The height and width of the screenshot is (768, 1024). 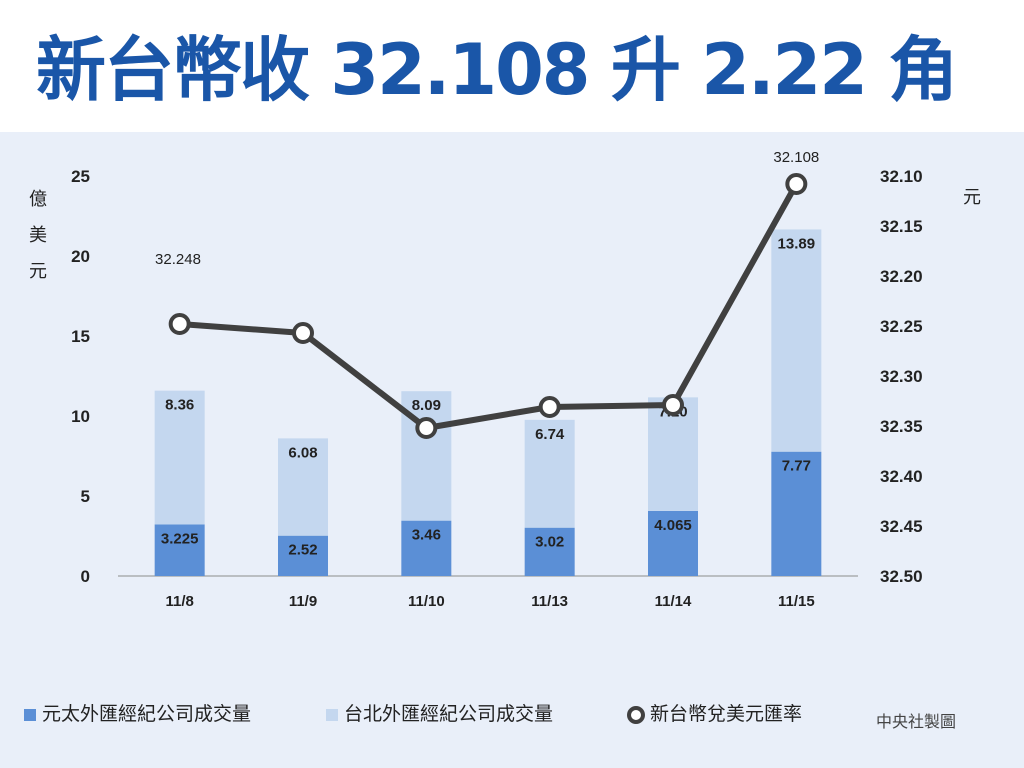 What do you see at coordinates (303, 601) in the screenshot?
I see `x-tick-label-2: 11/9` at bounding box center [303, 601].